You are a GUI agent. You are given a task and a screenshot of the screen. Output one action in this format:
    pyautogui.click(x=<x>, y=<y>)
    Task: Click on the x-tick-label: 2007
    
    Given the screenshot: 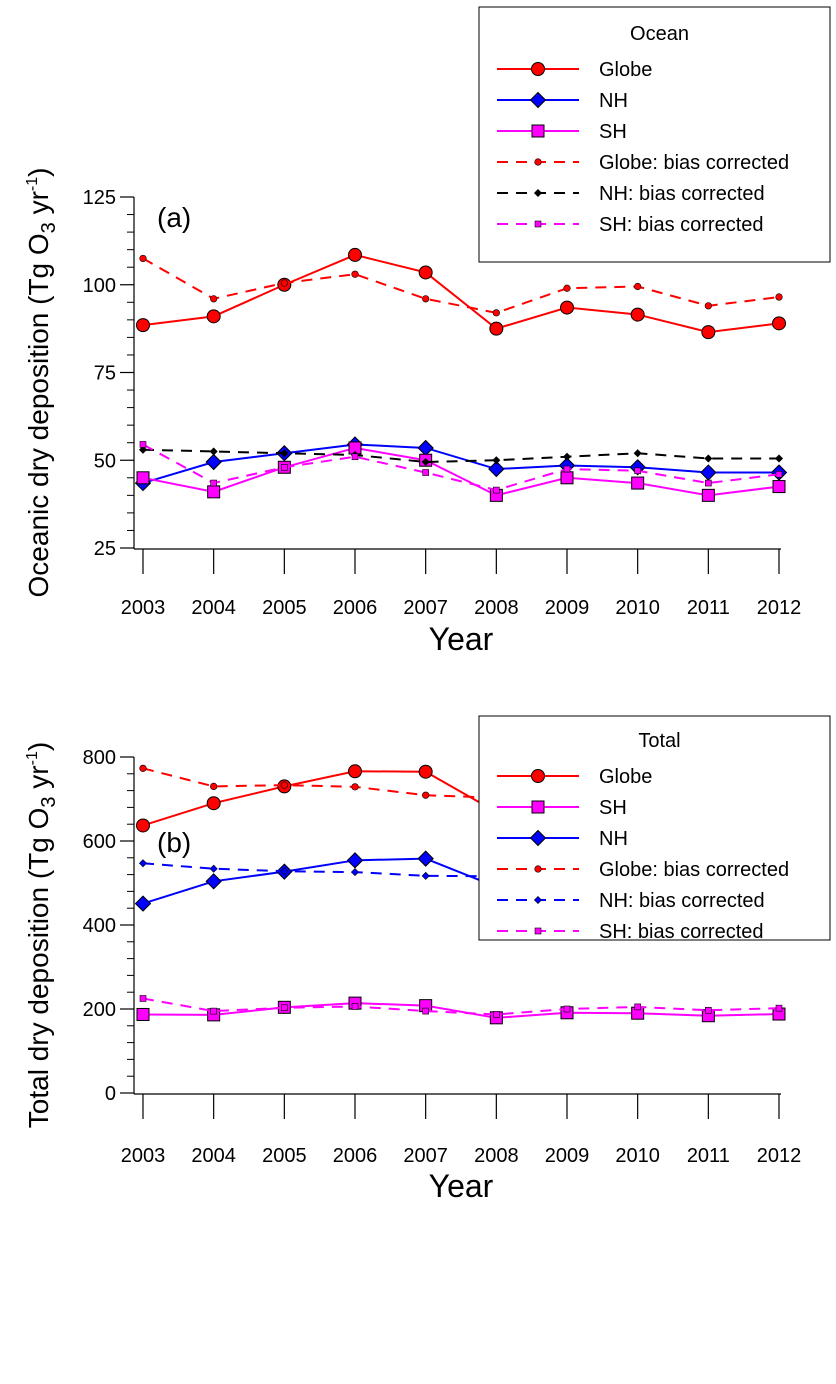 What is the action you would take?
    pyautogui.click(x=425, y=1156)
    